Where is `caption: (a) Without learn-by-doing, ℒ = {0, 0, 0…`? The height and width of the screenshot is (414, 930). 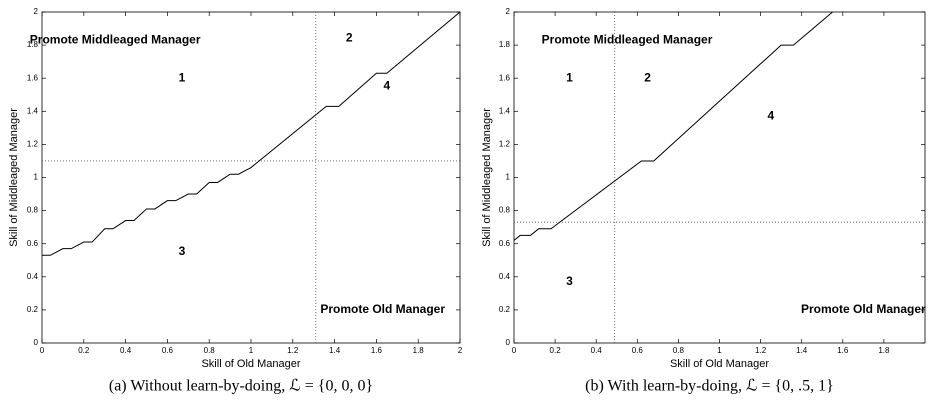 caption: (a) Without learn-by-doing, ℒ = {0, 0, 0… is located at coordinates (241, 386).